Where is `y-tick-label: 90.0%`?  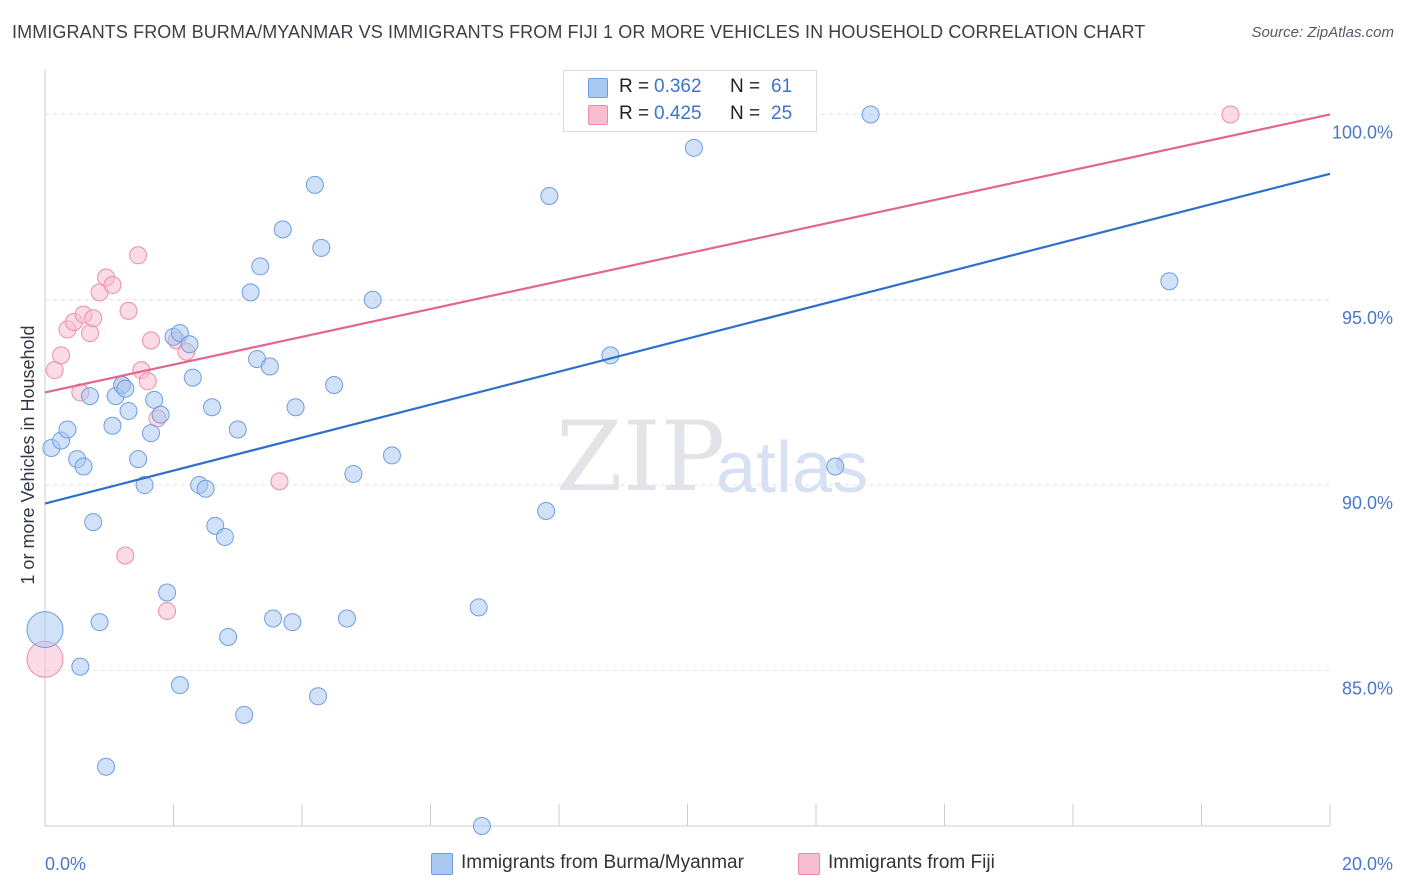 y-tick-label: 90.0% is located at coordinates (1367, 503).